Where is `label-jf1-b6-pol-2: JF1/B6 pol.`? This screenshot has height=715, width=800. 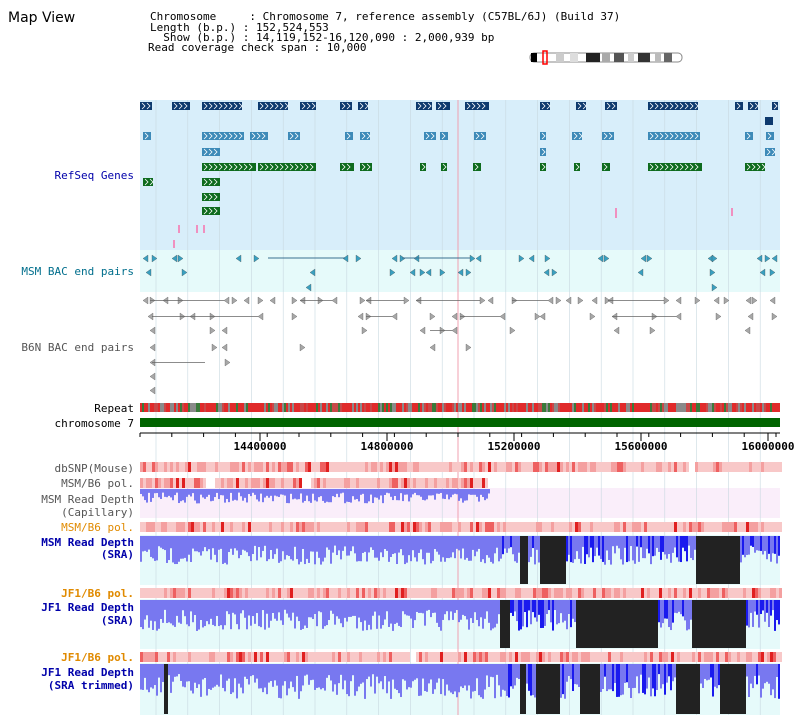 label-jf1-b6-pol-2: JF1/B6 pol. is located at coordinates (97, 657).